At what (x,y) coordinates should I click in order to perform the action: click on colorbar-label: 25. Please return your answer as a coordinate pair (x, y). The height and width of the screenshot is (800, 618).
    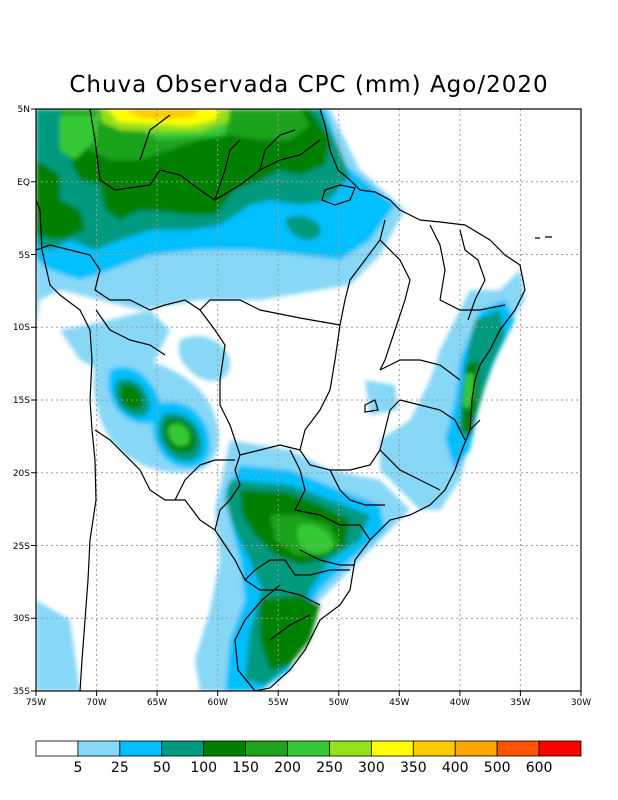
    Looking at the image, I should click on (120, 768).